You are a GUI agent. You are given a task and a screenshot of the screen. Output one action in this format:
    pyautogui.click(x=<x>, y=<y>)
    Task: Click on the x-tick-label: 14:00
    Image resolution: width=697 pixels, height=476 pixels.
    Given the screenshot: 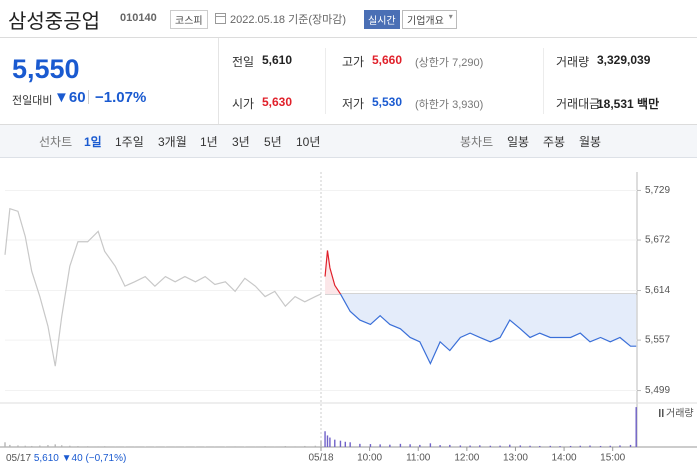 What is the action you would take?
    pyautogui.click(x=564, y=458)
    